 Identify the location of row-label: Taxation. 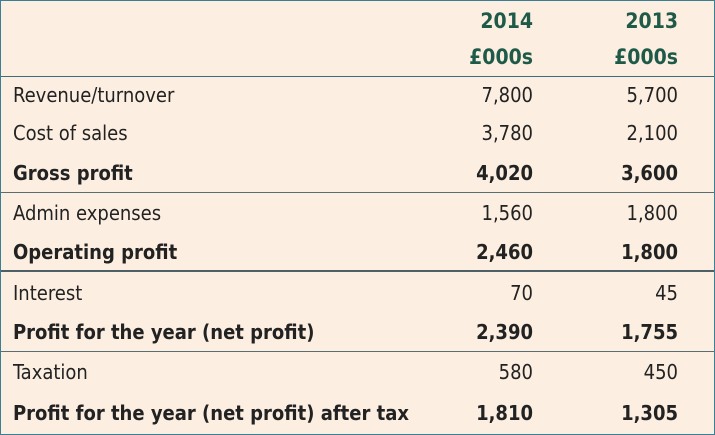
(50, 372).